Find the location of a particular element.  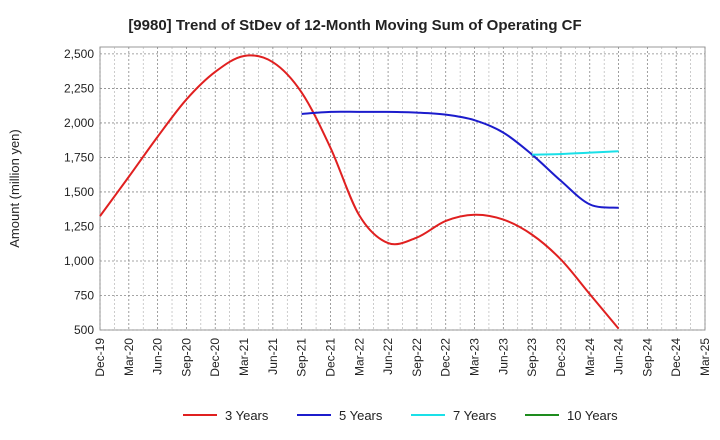

x-tick-label: Jun-22 is located at coordinates (388, 356).